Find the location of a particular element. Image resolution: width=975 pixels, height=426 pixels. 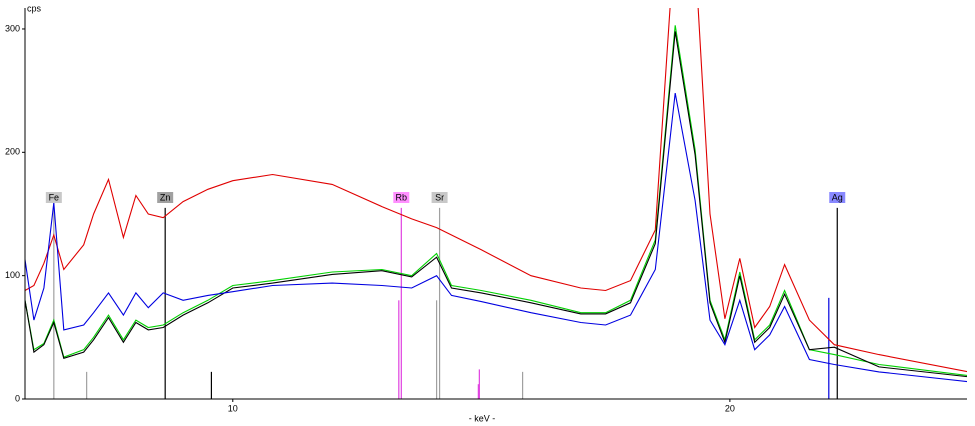

x-axis-label: - keV - is located at coordinates (482, 418).